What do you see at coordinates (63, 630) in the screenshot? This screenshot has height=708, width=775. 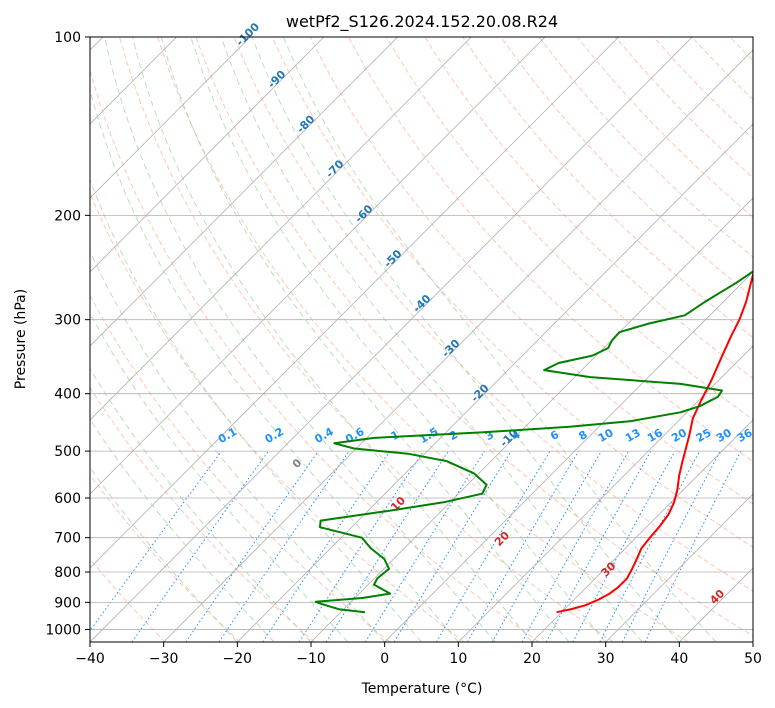 I see `y-tick-label: 1000` at bounding box center [63, 630].